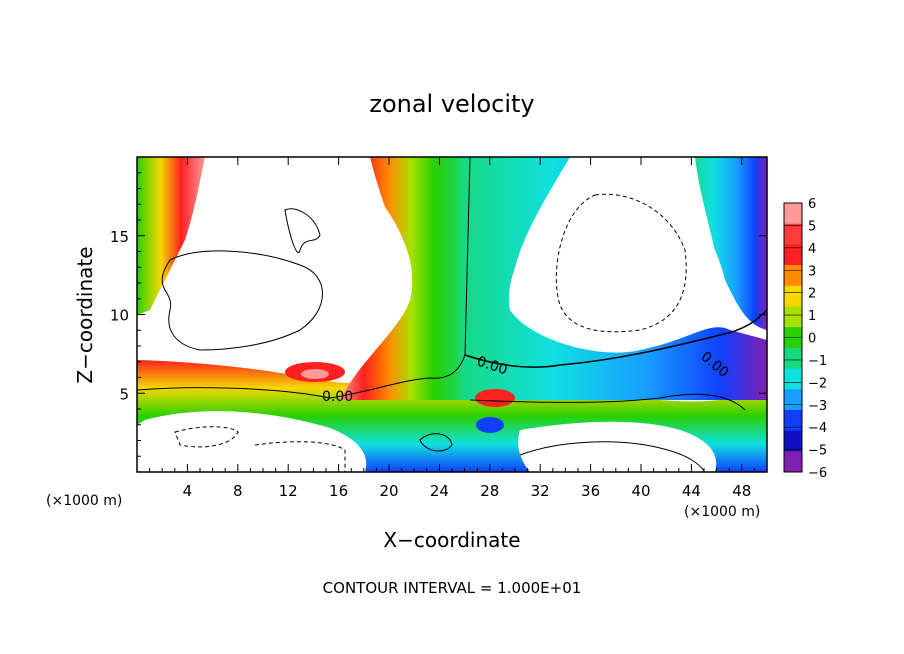  Describe the element at coordinates (812, 294) in the screenshot. I see `colorbar-label: 2` at that location.